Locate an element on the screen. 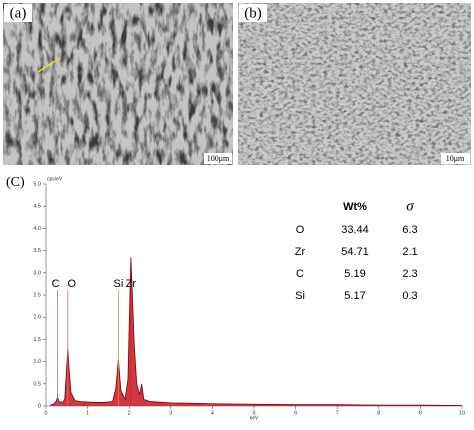 The image size is (474, 430). panel-label: (a) is located at coordinates (18, 13).